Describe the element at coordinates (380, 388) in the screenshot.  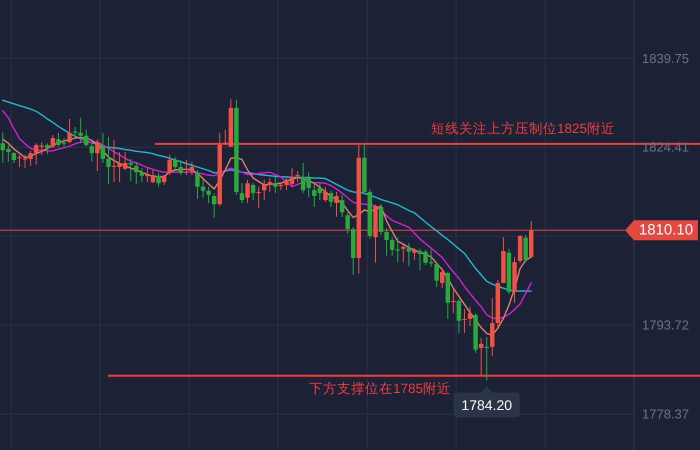
I see `ref-line-label: 下方支撑位在1785附近` at that location.